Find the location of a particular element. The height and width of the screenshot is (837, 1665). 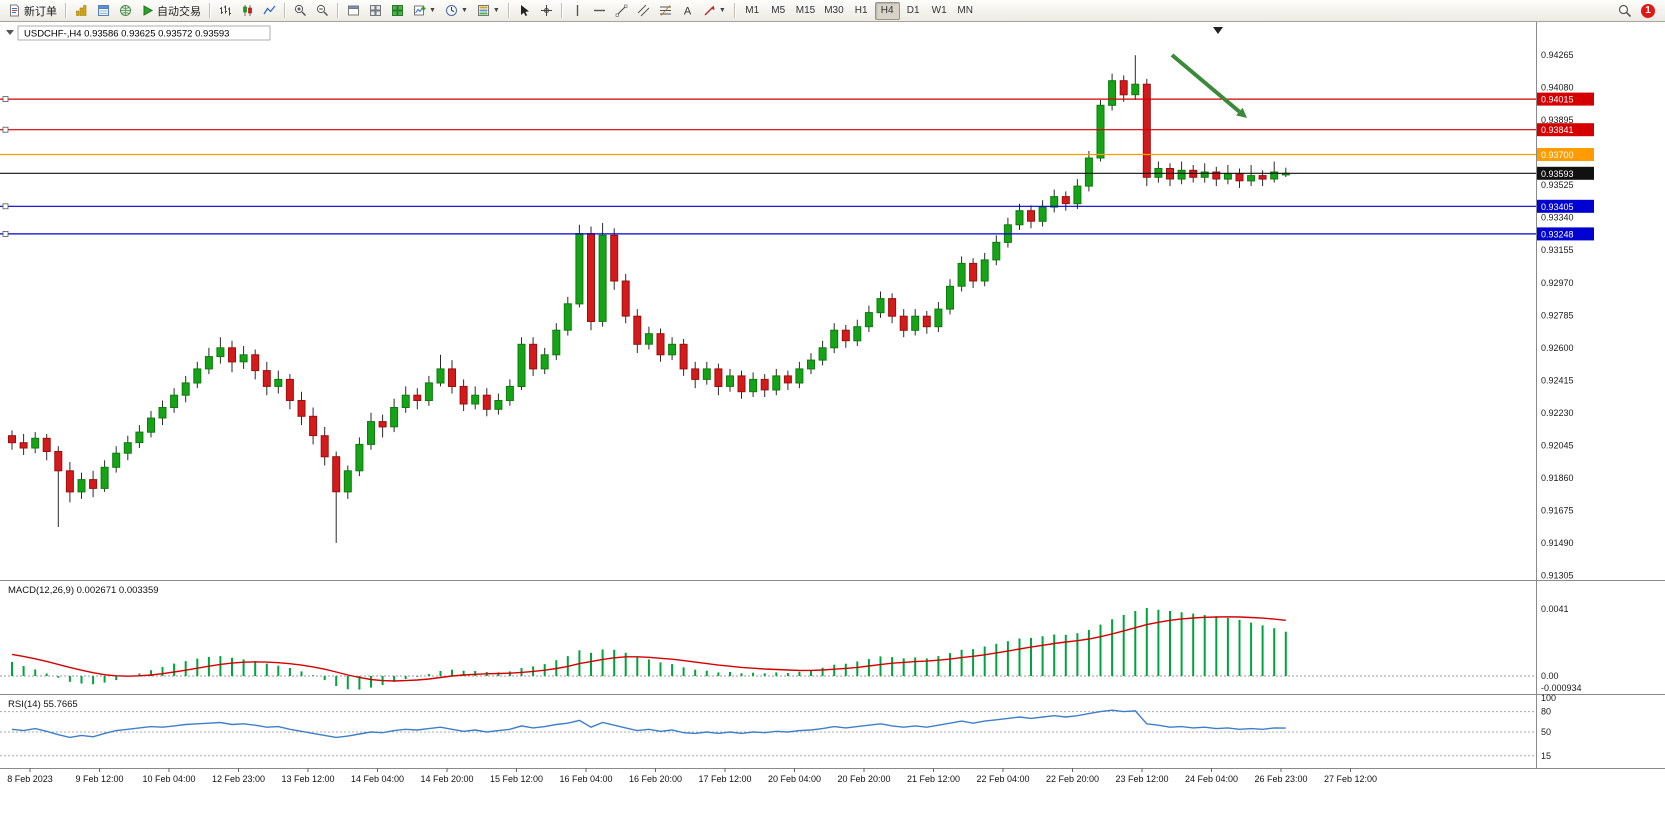

time-axis-label: 12 Feb 23:00 is located at coordinates (238, 779).